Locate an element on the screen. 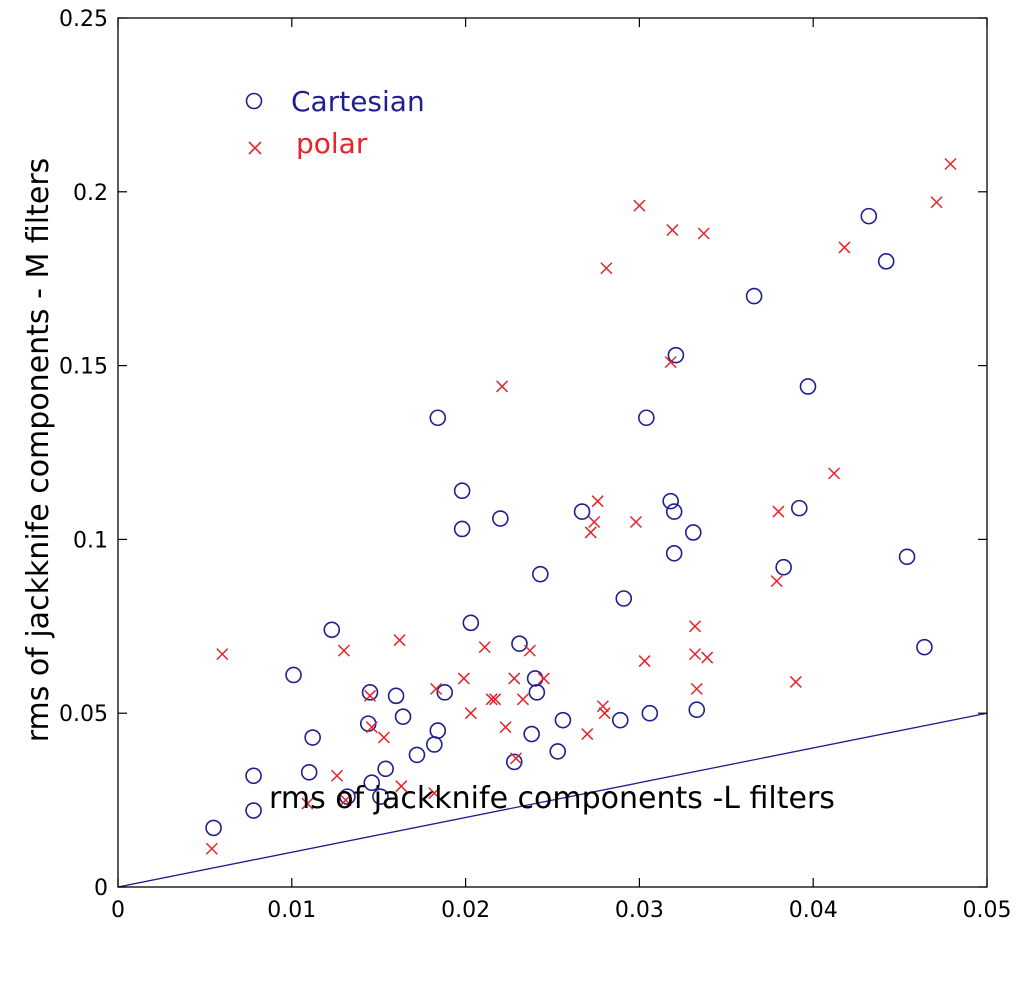 The width and height of the screenshot is (1027, 984). x-tick-label: 0.01 is located at coordinates (291, 910).